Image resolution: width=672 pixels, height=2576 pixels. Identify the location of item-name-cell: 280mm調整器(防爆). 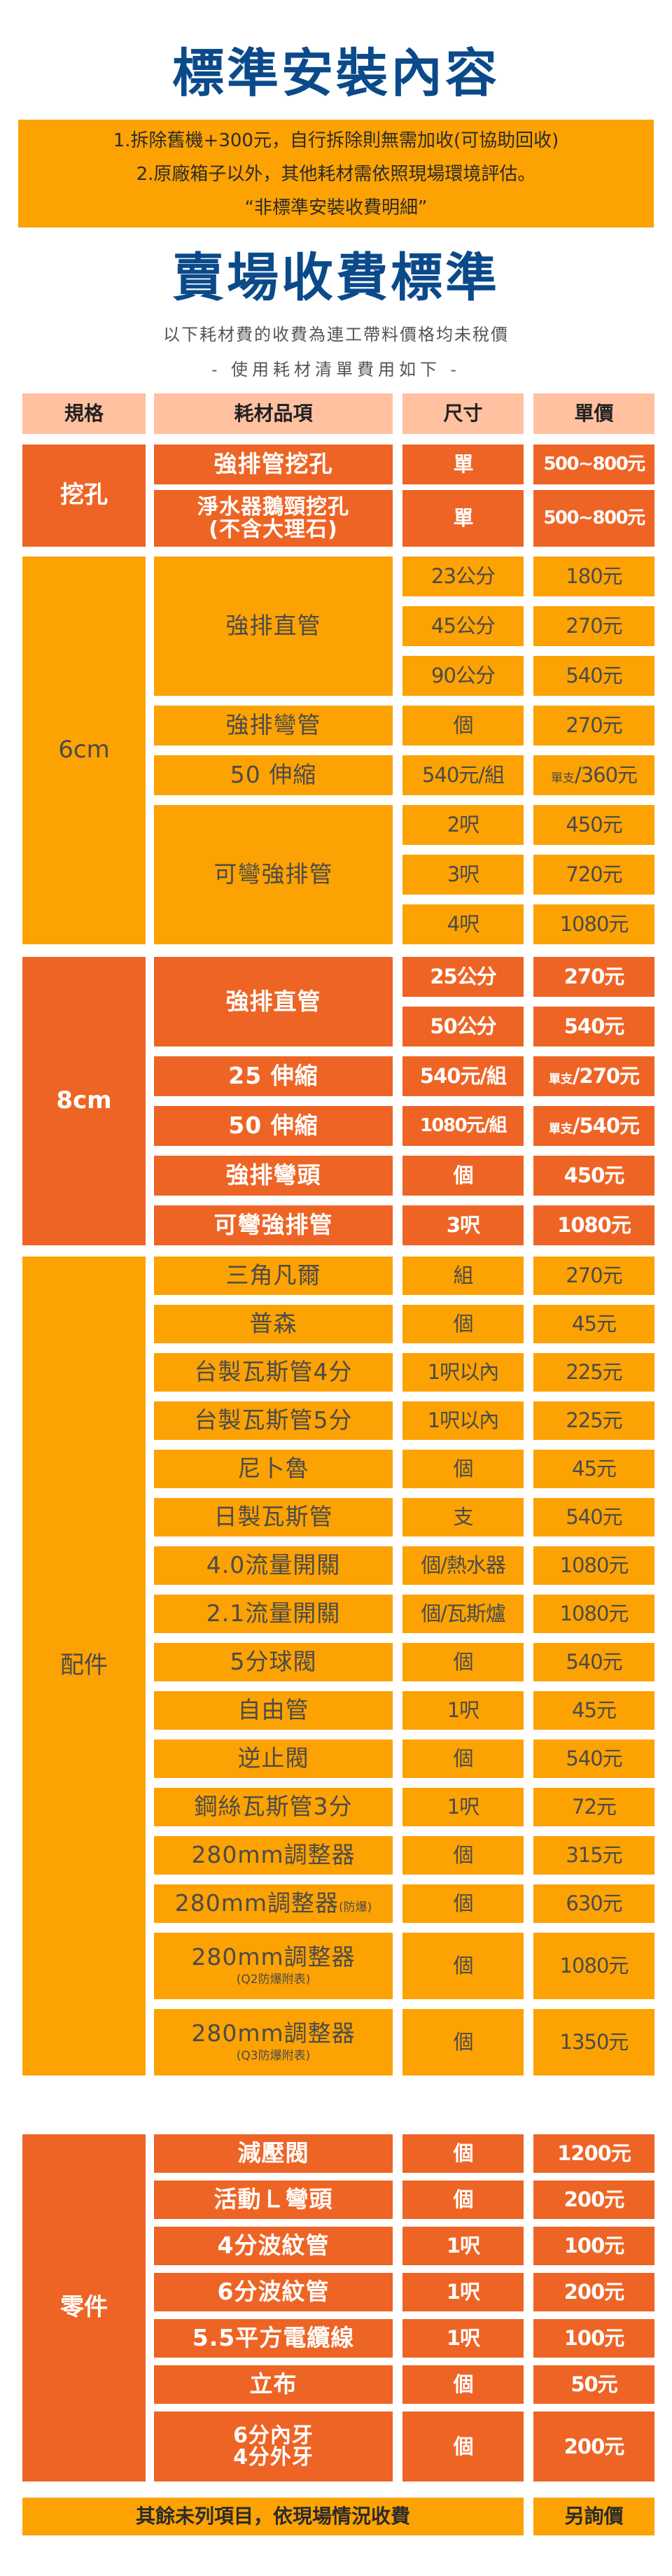
(273, 1903).